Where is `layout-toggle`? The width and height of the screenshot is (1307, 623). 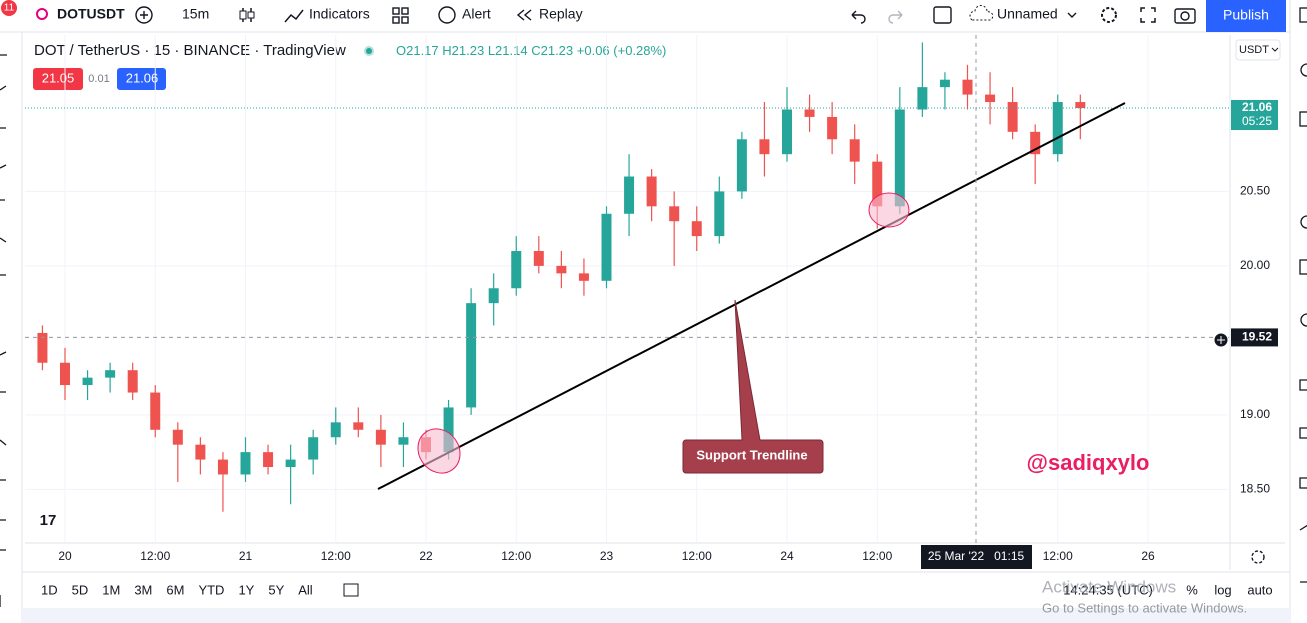 layout-toggle is located at coordinates (942, 15).